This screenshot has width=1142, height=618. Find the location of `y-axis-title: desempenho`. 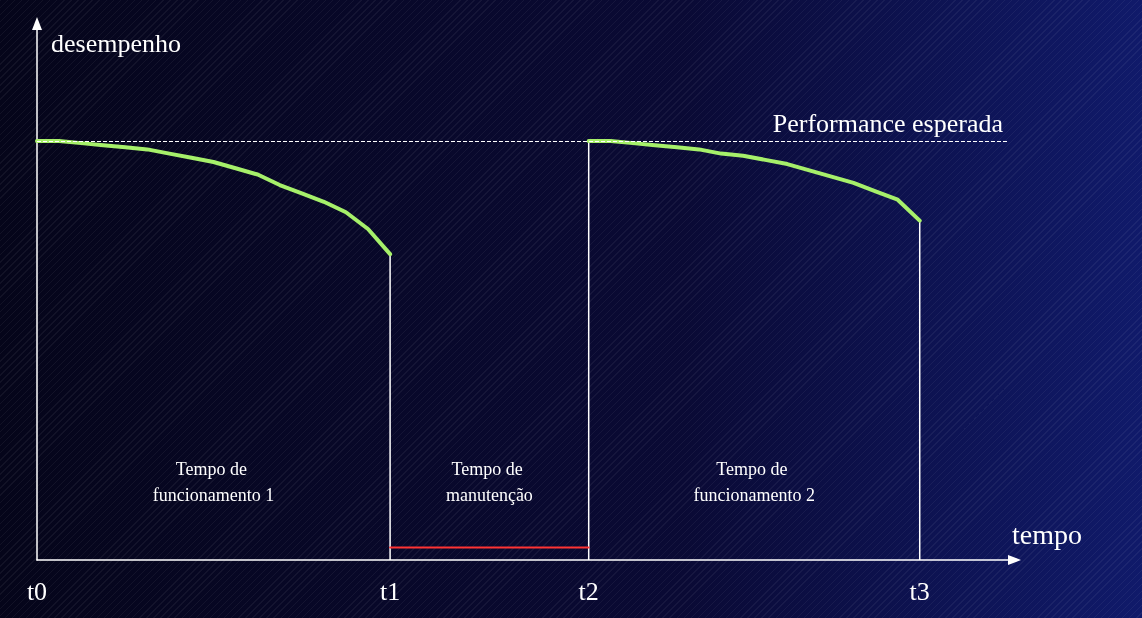

y-axis-title: desempenho is located at coordinates (116, 43).